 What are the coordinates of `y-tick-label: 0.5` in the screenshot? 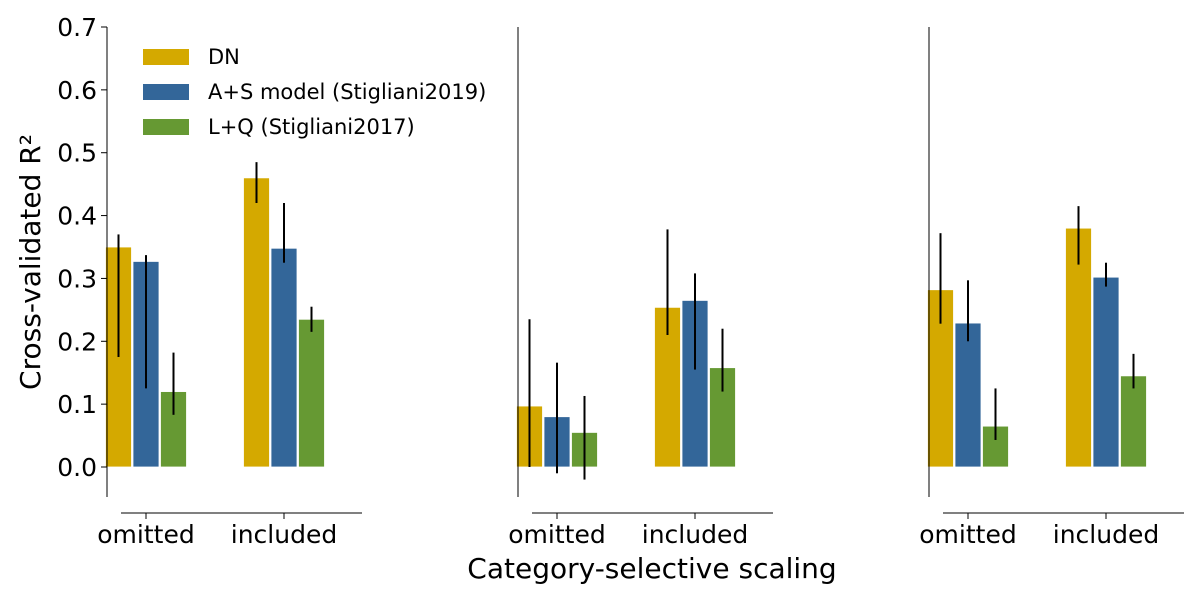 It's located at (77, 153).